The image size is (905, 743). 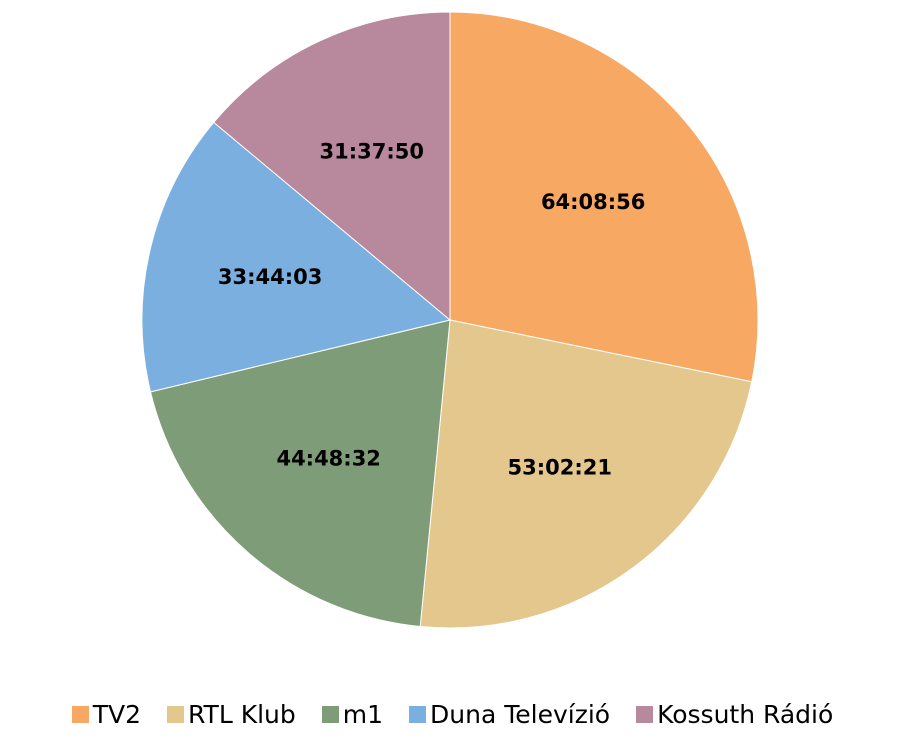 What do you see at coordinates (520, 714) in the screenshot?
I see `legend-label: Duna Televízió` at bounding box center [520, 714].